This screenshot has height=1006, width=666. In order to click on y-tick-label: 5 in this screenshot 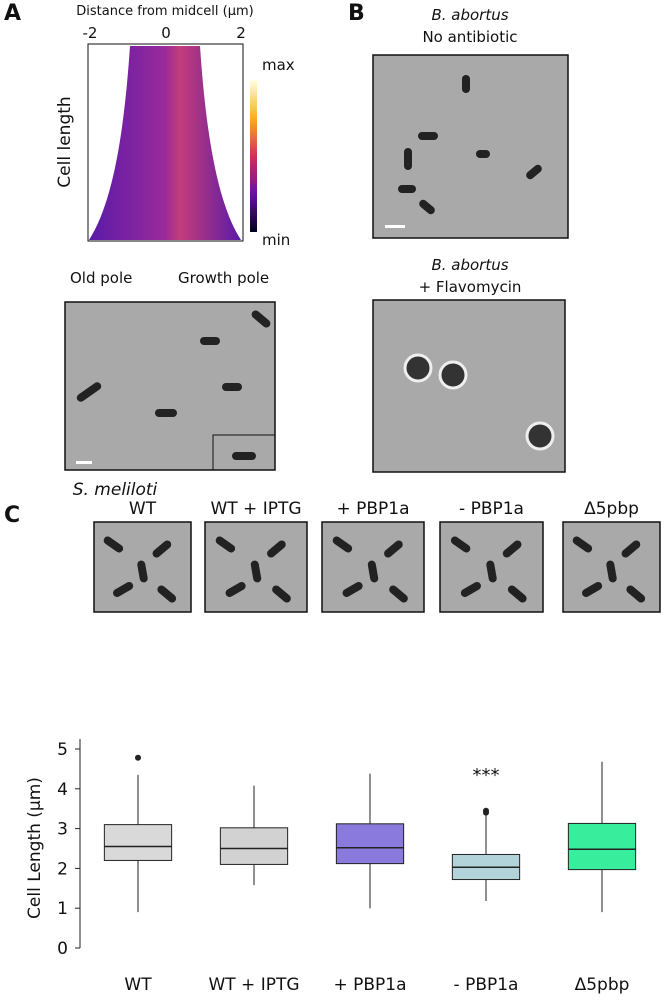, I will do `click(62, 750)`.